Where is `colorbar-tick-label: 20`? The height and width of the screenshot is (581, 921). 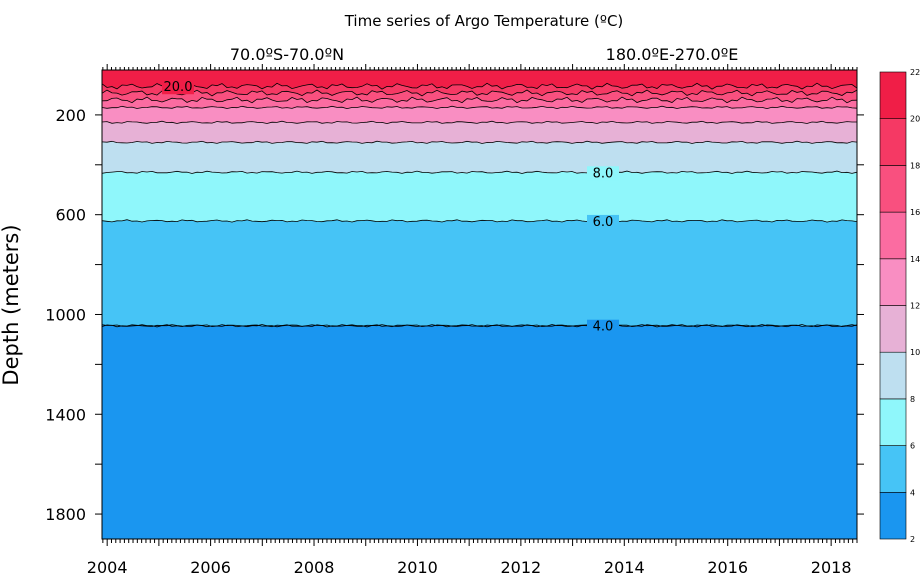 colorbar-tick-label: 20 is located at coordinates (915, 119).